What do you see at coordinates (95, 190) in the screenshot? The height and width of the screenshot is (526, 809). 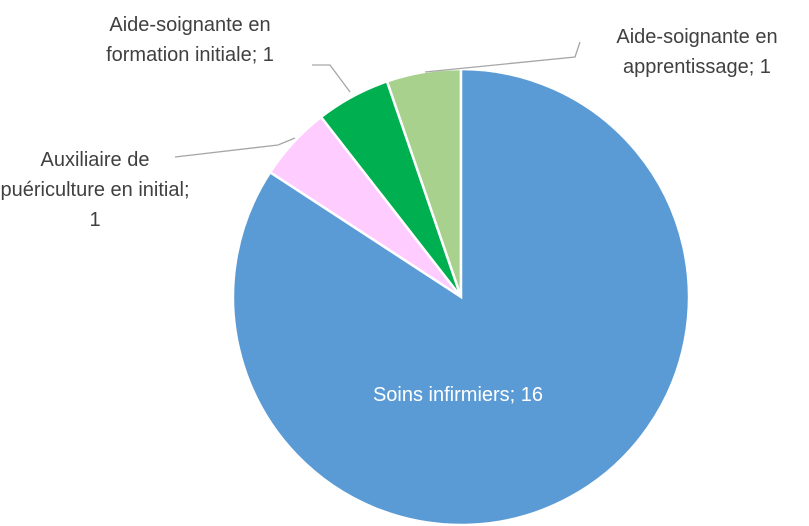 I see `data-label: Auxiliaire de puériculture en initial; 1` at bounding box center [95, 190].